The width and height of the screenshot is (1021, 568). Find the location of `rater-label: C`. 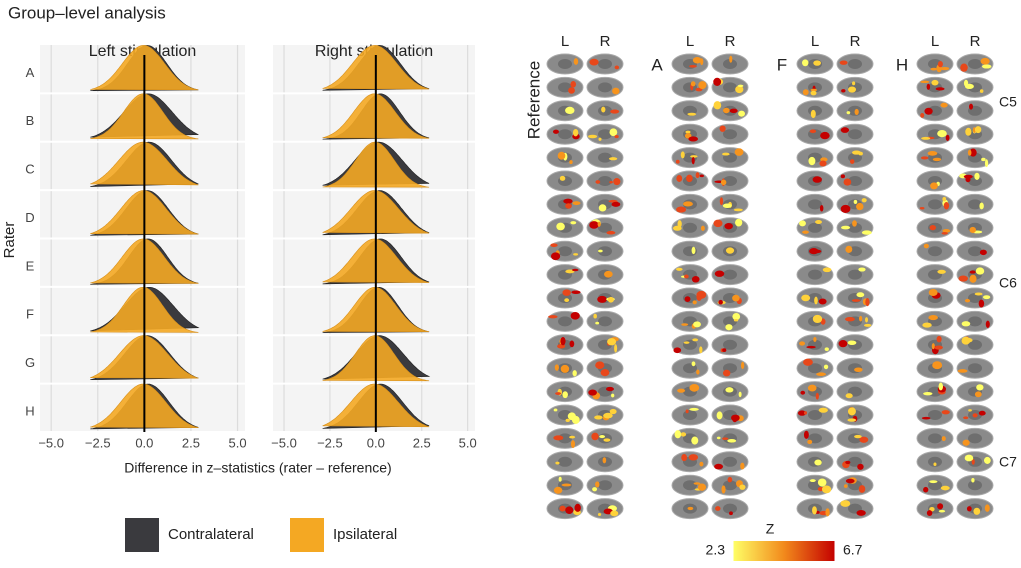

rater-label: C is located at coordinates (29, 169).